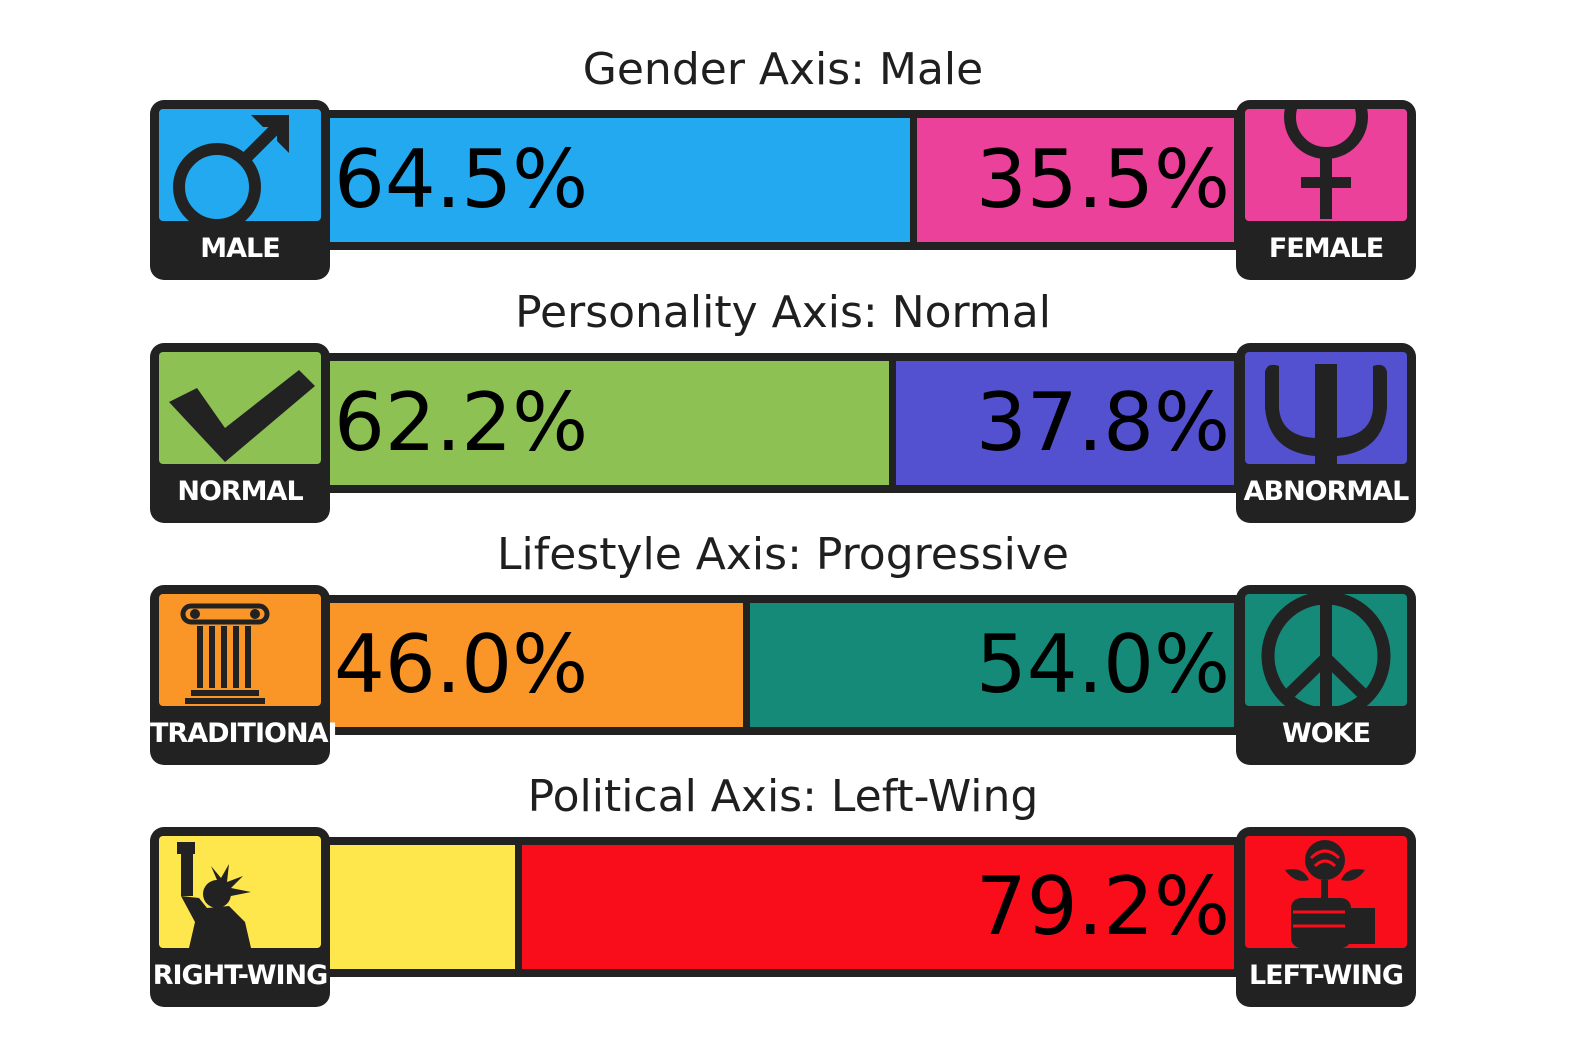 The width and height of the screenshot is (1586, 1042). Describe the element at coordinates (1326, 248) in the screenshot. I see `icon-label: FEMALE` at that location.